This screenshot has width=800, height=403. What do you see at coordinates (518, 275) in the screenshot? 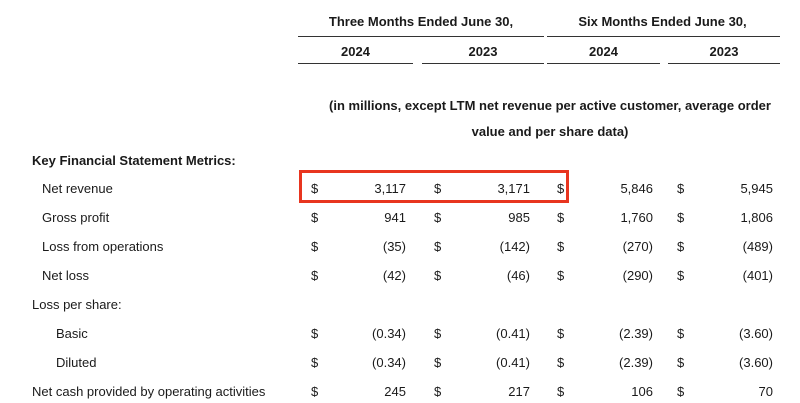
I see `cell-value: (46)` at bounding box center [518, 275].